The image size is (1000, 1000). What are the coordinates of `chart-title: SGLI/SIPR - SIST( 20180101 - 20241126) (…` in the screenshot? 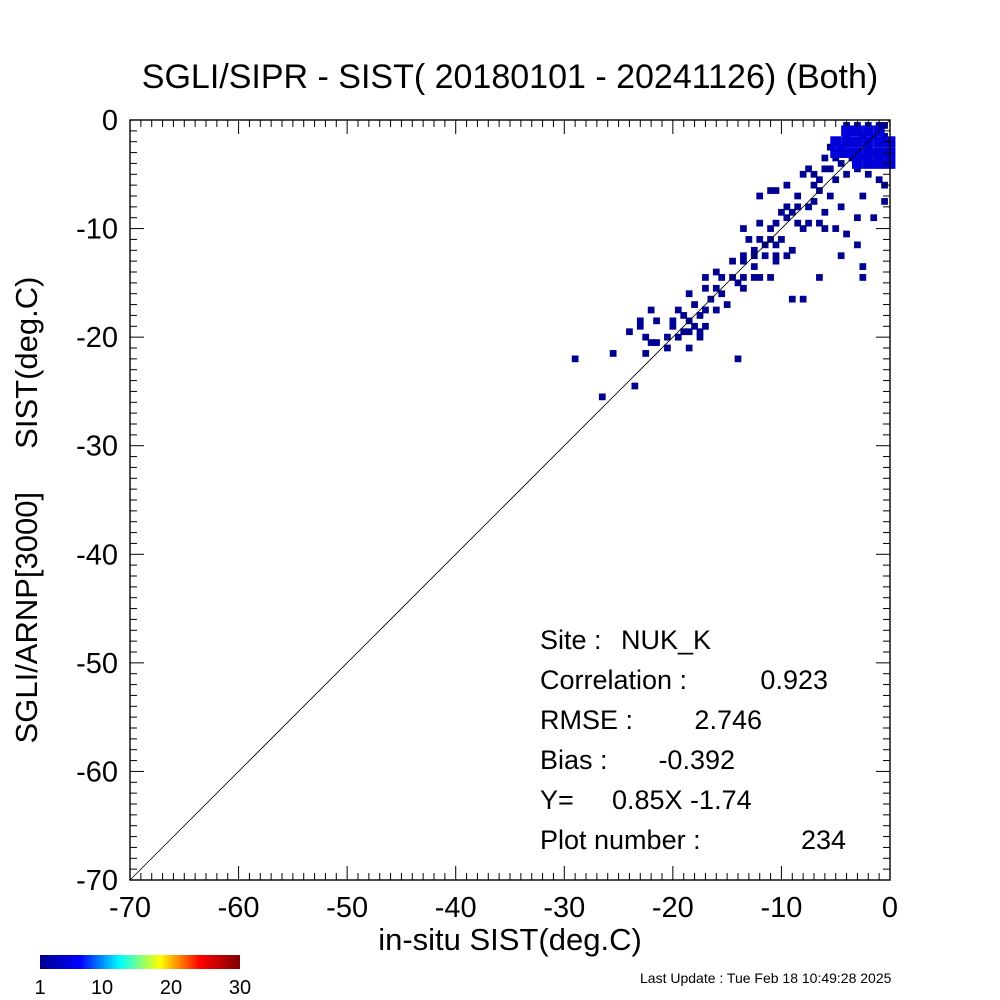 It's located at (510, 77).